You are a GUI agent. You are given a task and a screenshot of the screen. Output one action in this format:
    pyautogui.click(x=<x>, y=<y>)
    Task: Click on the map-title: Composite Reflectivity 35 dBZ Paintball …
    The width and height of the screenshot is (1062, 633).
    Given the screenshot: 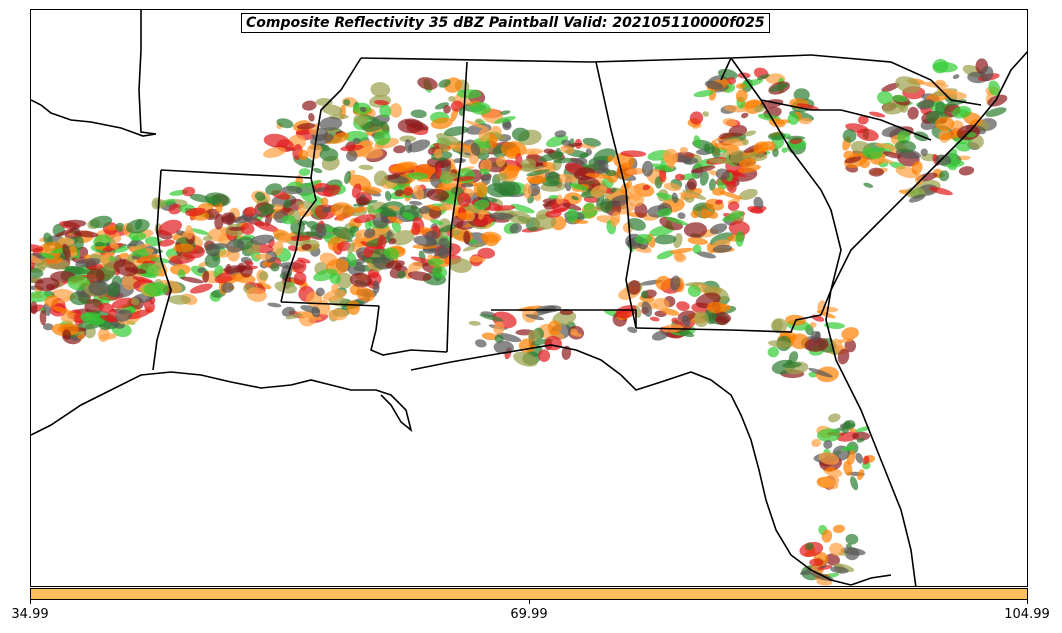 What is the action you would take?
    pyautogui.click(x=505, y=23)
    